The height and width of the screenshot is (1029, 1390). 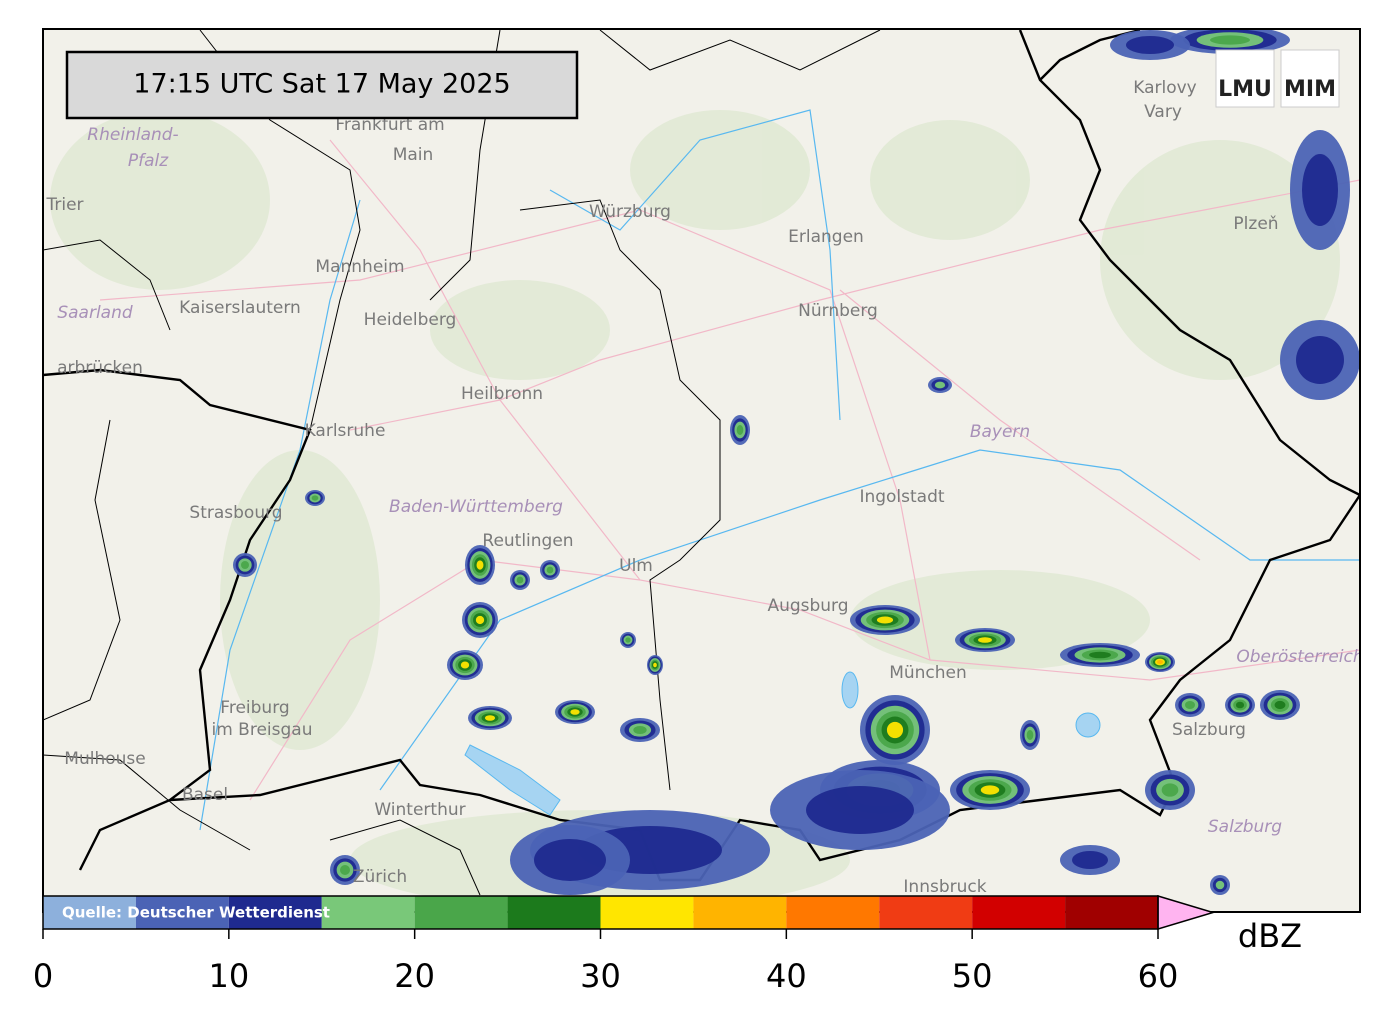 I want to click on logo-left-box, so click(x=1245, y=78).